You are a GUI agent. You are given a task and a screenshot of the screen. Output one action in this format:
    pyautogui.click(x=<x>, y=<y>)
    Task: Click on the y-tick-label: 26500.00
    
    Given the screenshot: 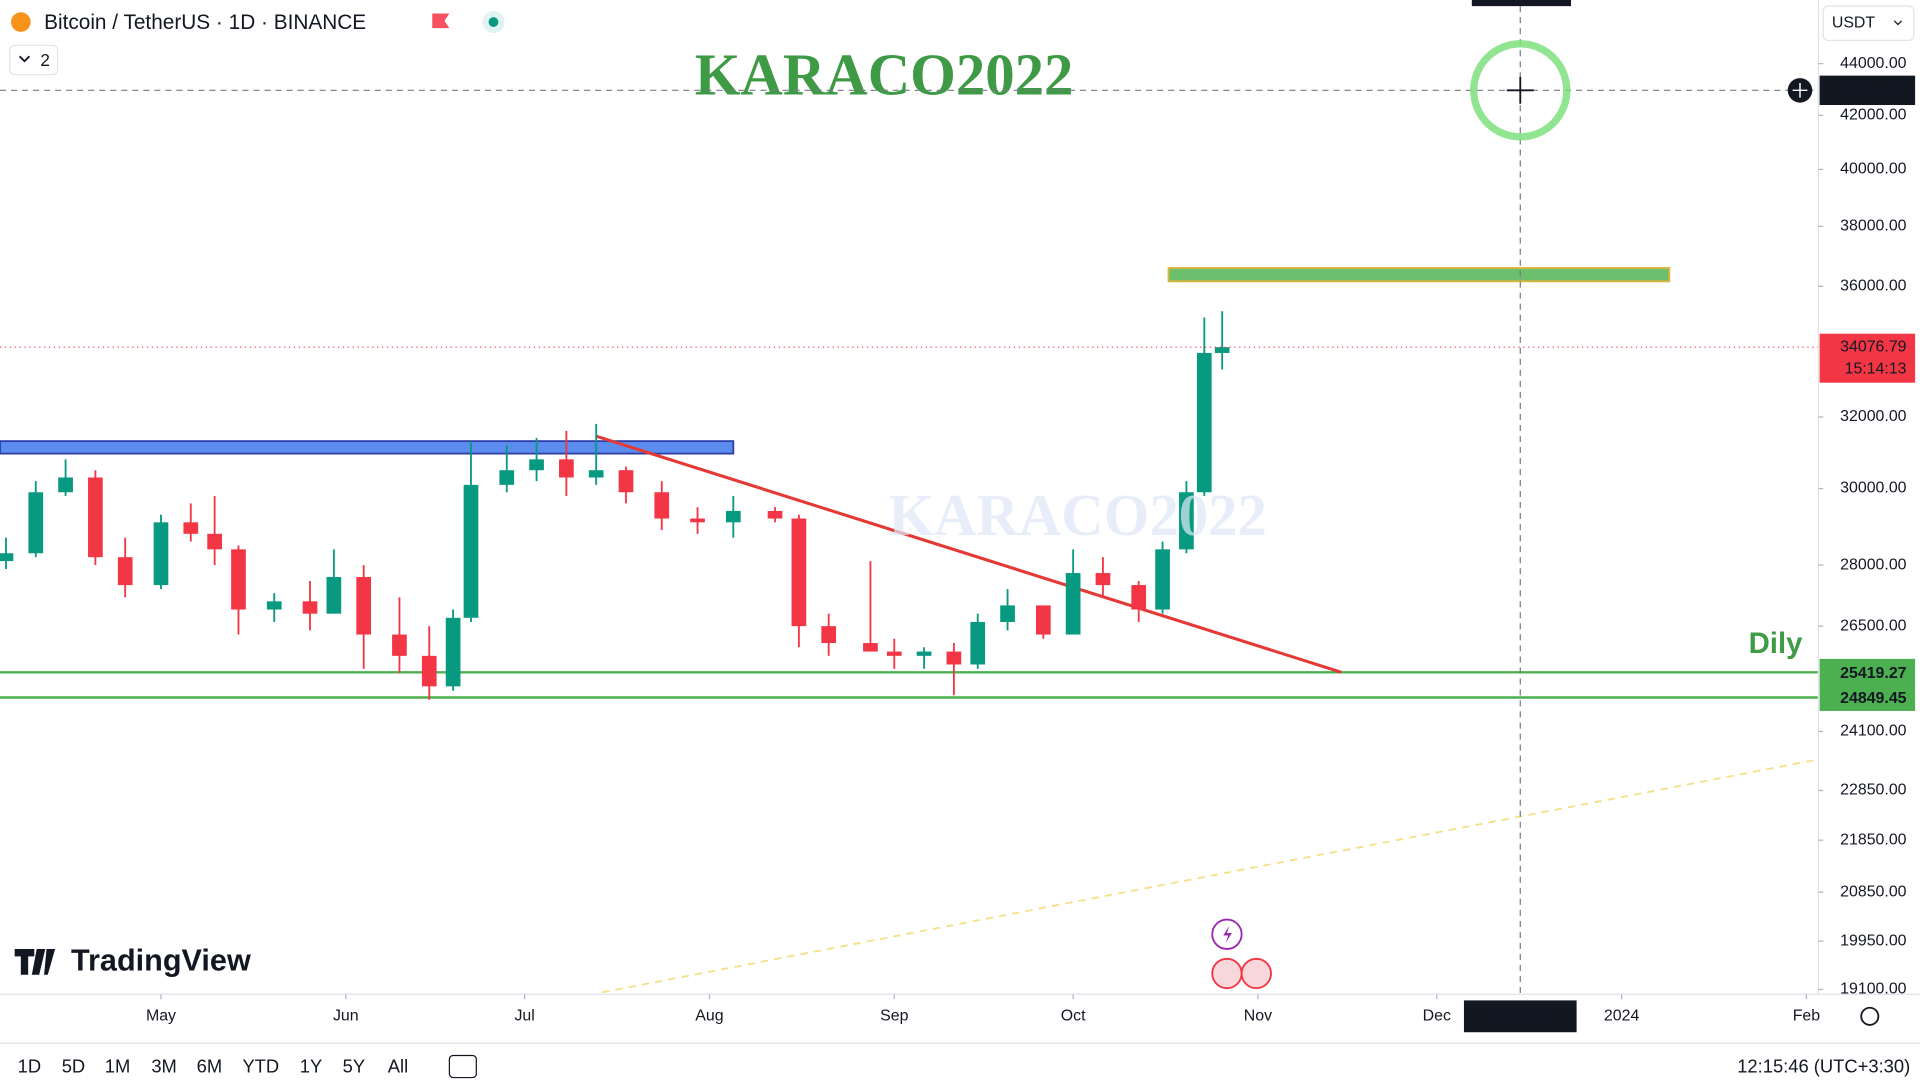 What is the action you would take?
    pyautogui.click(x=1873, y=625)
    